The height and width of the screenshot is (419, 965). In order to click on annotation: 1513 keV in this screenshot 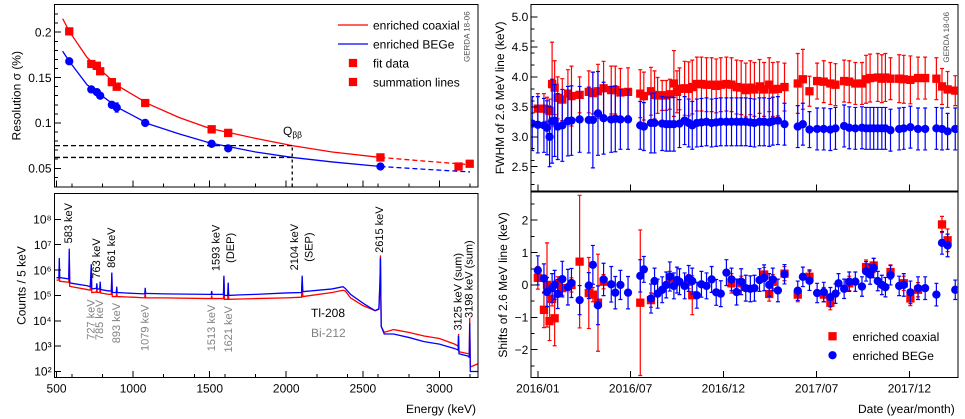, I will do `click(212, 328)`.